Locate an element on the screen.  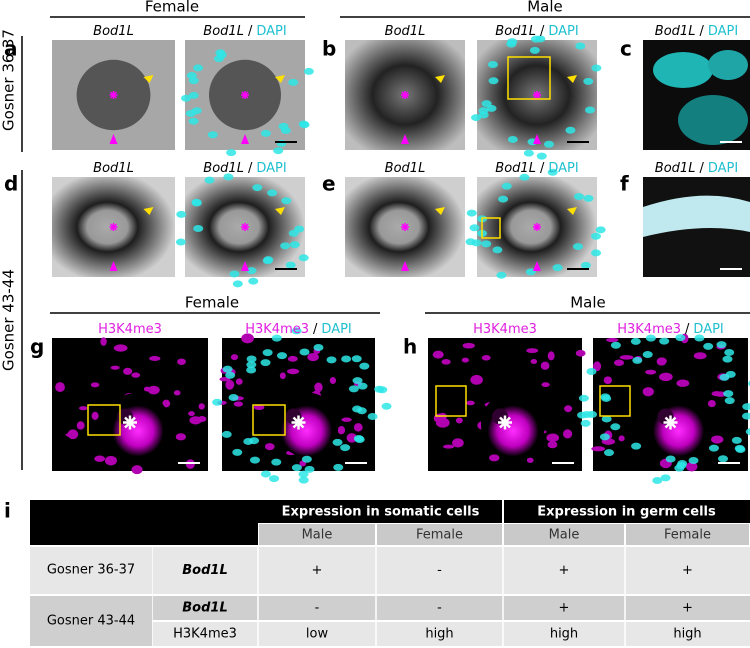
table-marker: Bod1L is located at coordinates (204, 608).